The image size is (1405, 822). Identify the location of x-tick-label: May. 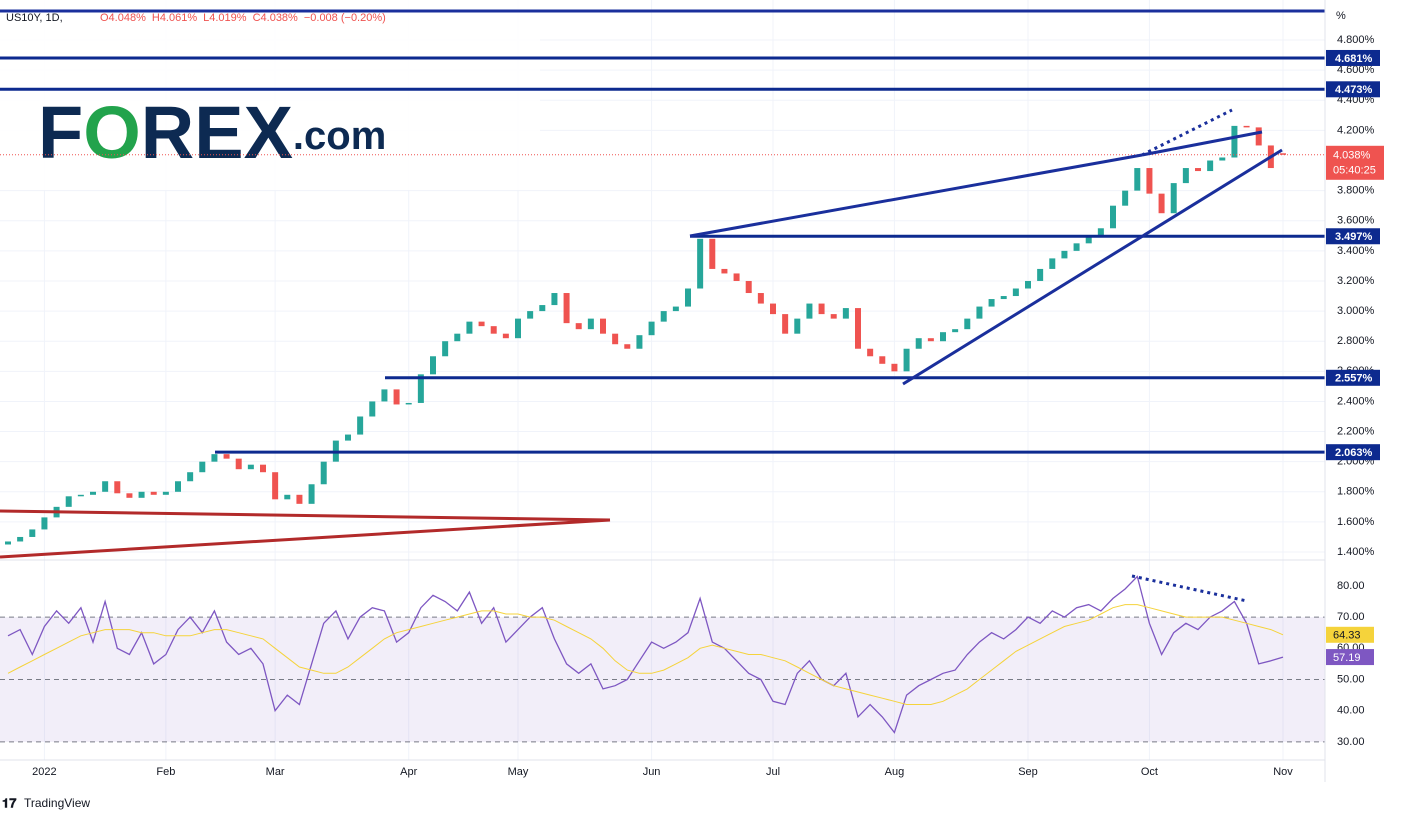
(518, 772).